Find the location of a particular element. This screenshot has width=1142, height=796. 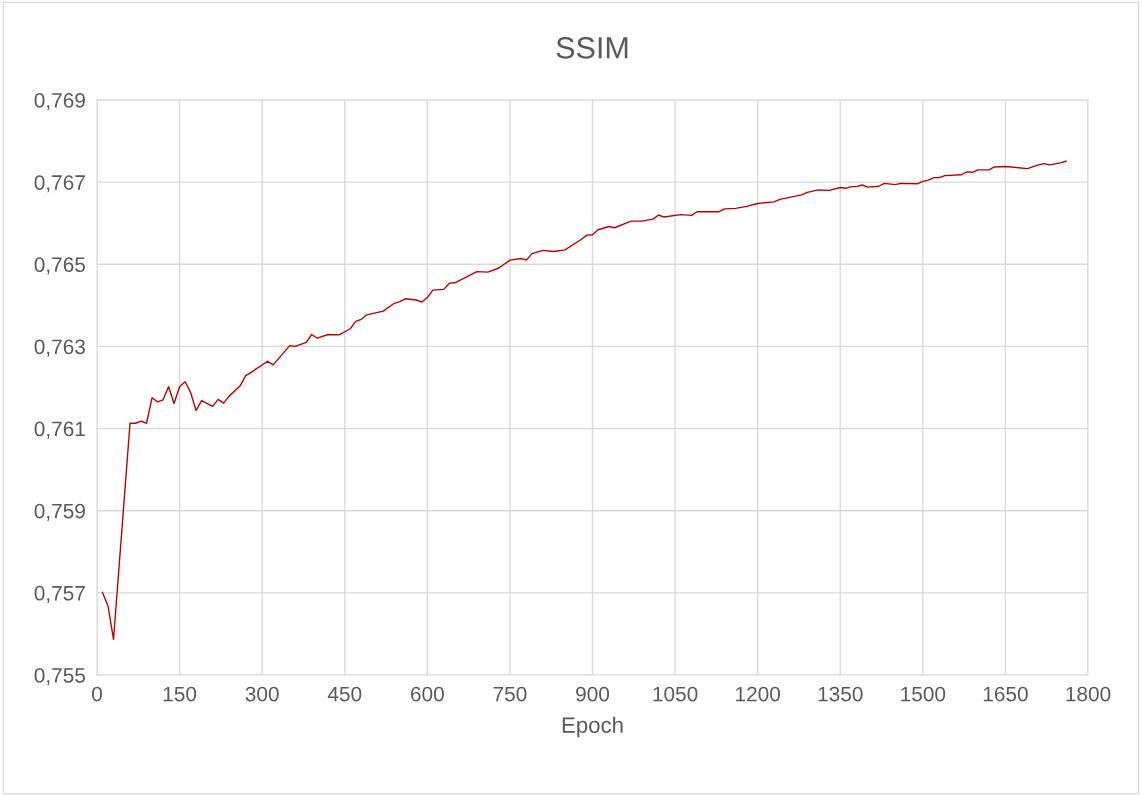

y-tick-label: 0,759 is located at coordinates (59, 512).